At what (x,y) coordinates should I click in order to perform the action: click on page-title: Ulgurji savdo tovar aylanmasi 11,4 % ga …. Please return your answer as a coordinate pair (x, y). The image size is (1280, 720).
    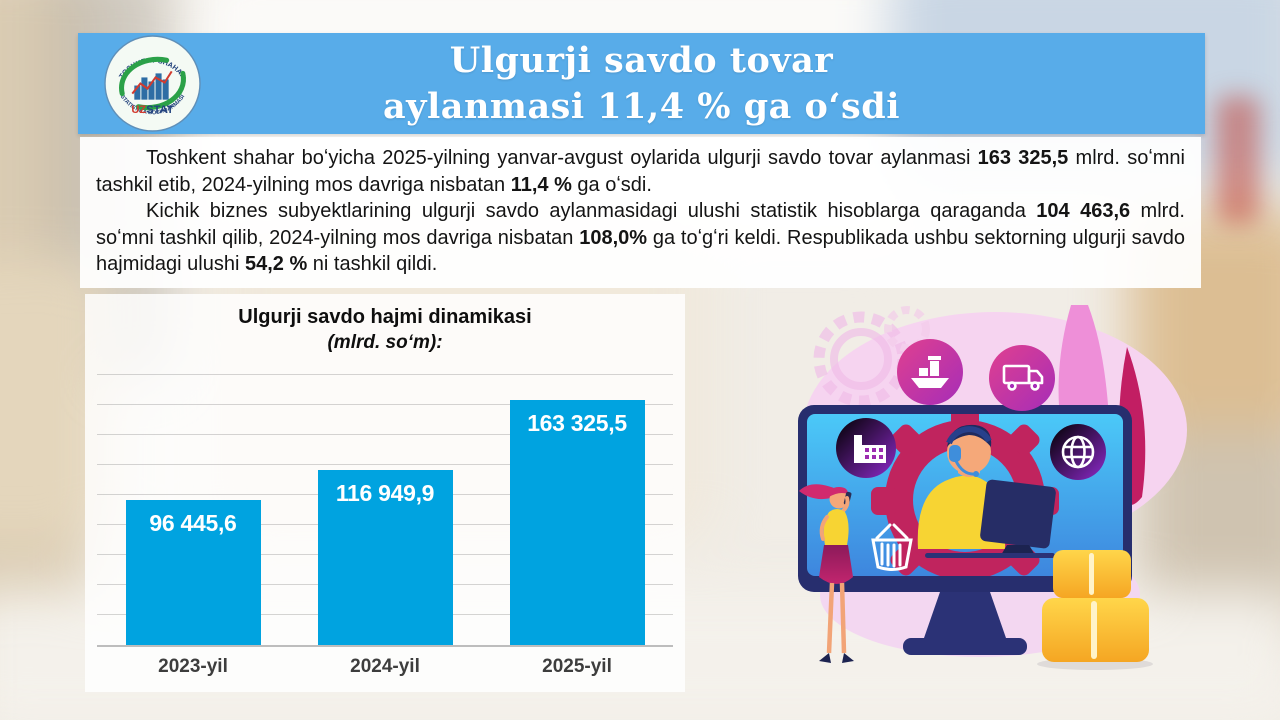
    Looking at the image, I should click on (641, 83).